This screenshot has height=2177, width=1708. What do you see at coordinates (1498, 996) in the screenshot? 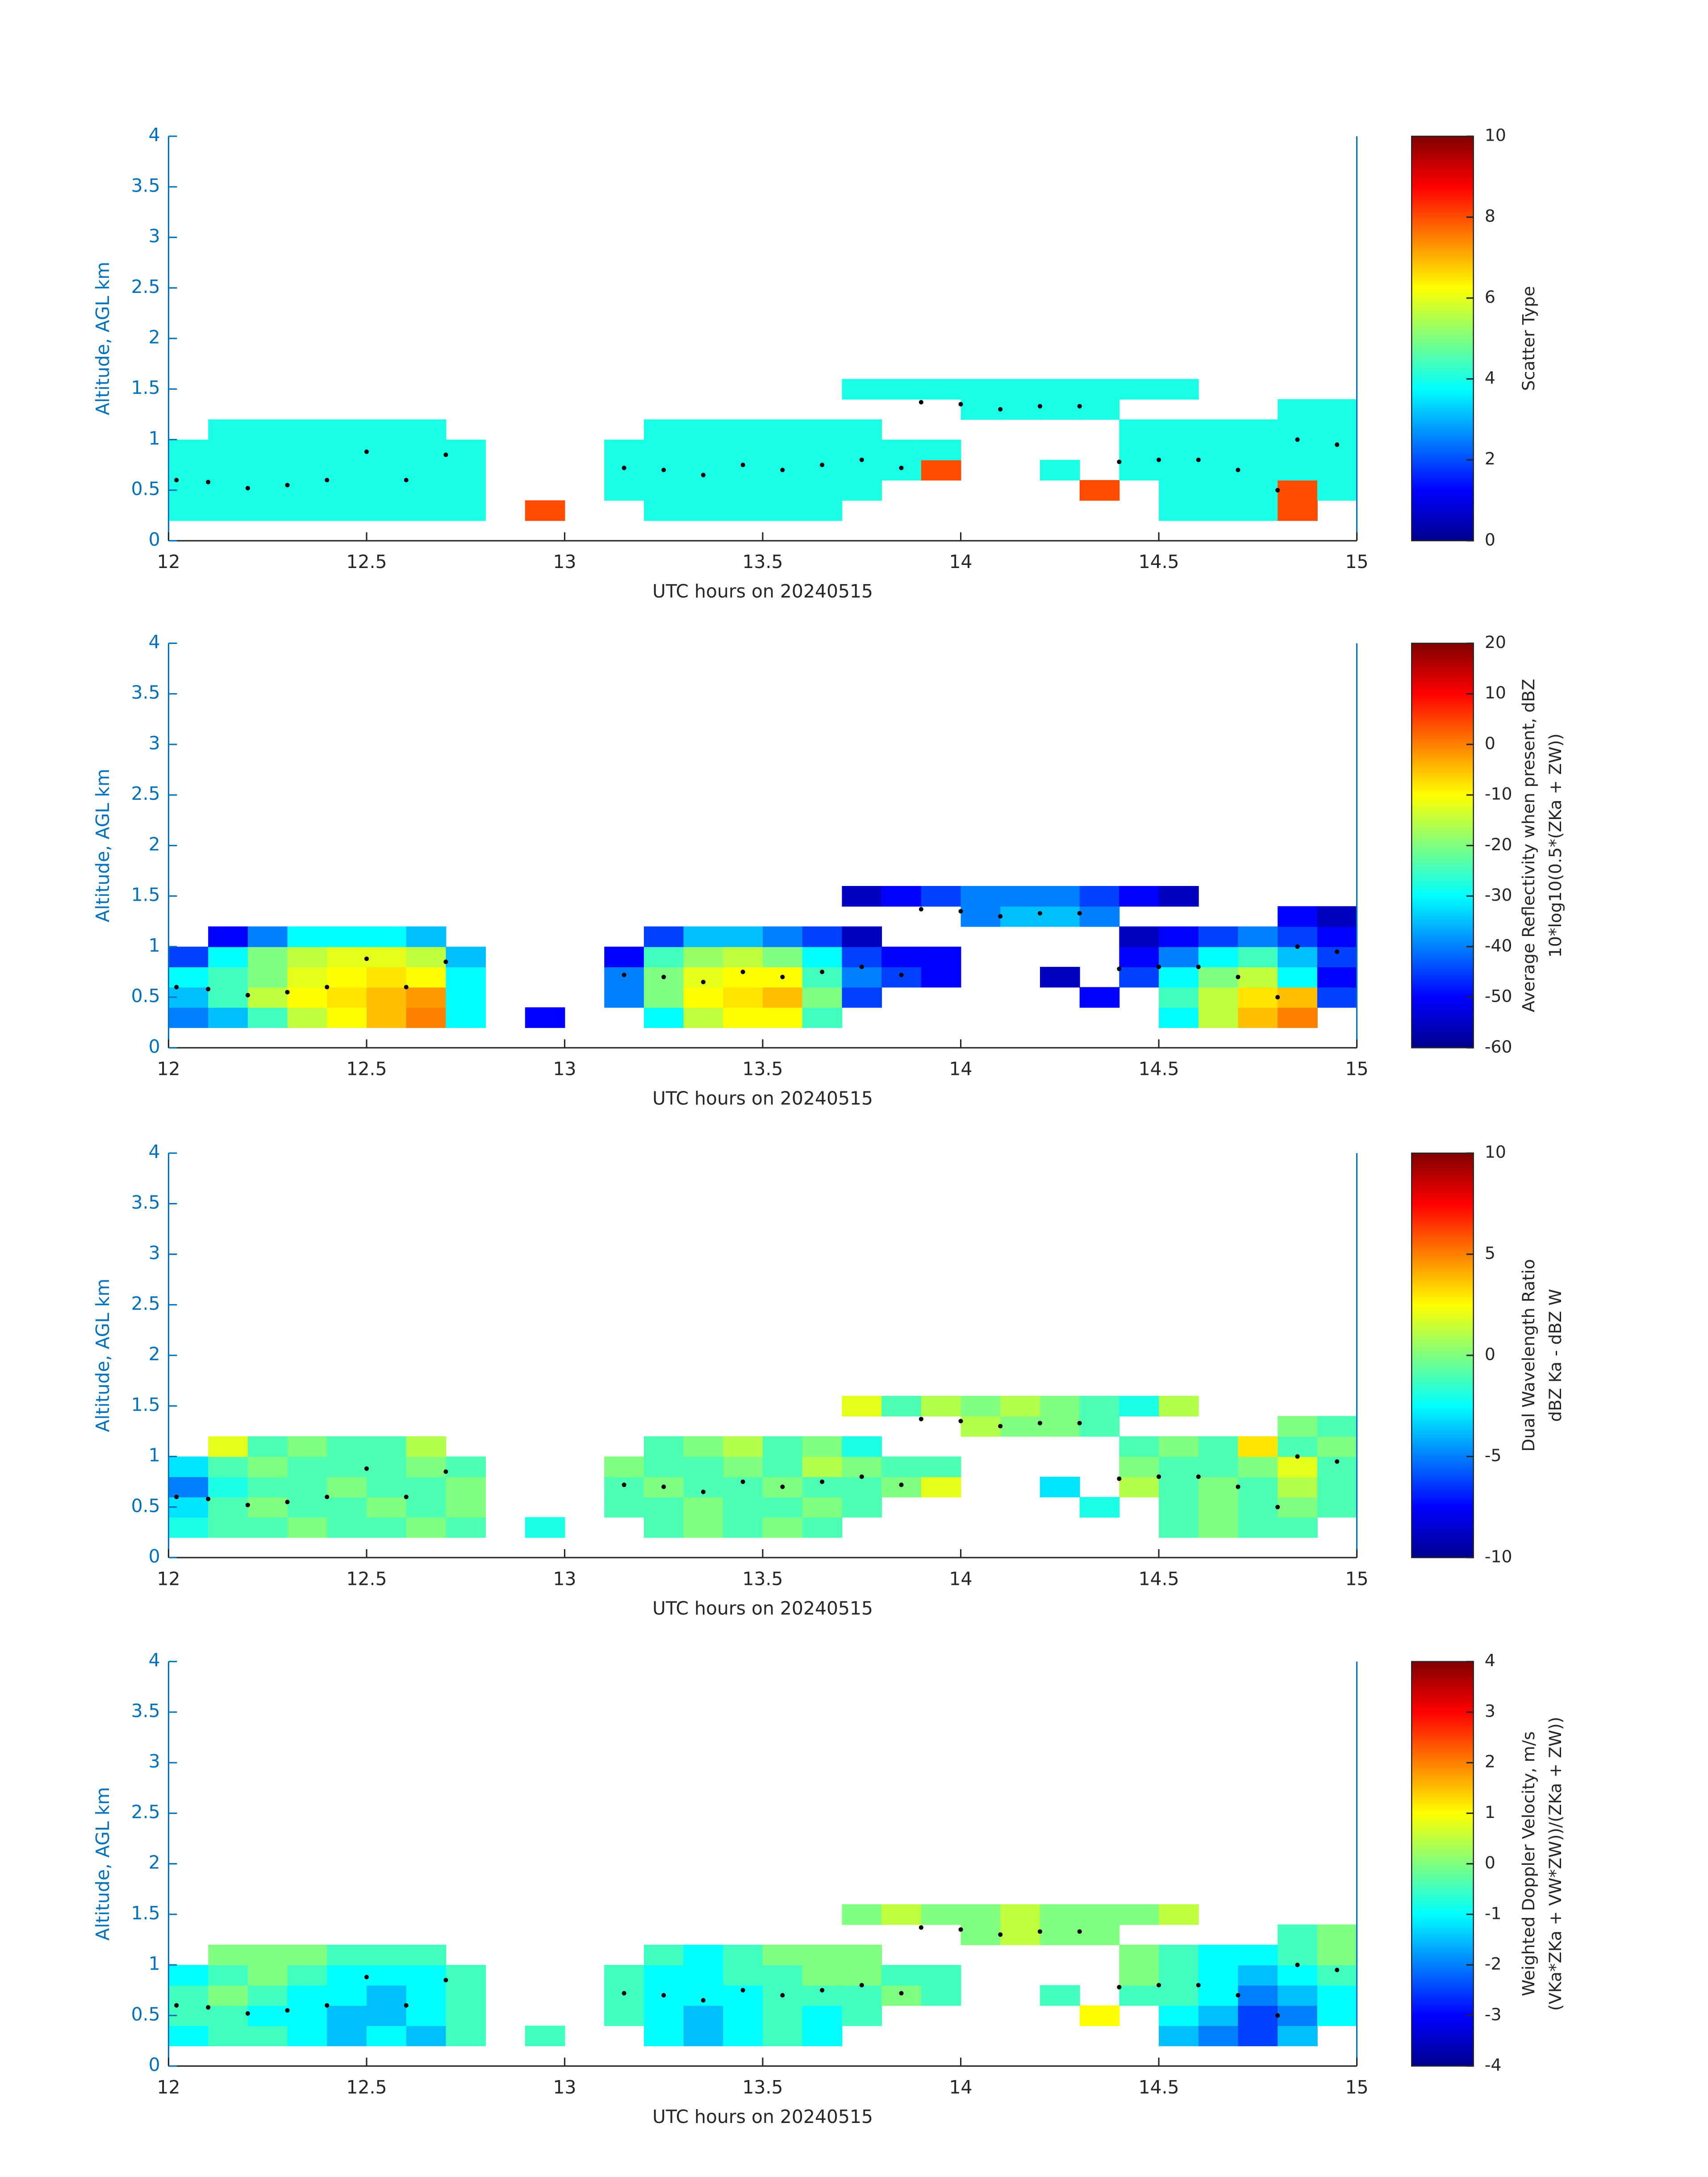
I see `colorbar-tick-label: -50` at bounding box center [1498, 996].